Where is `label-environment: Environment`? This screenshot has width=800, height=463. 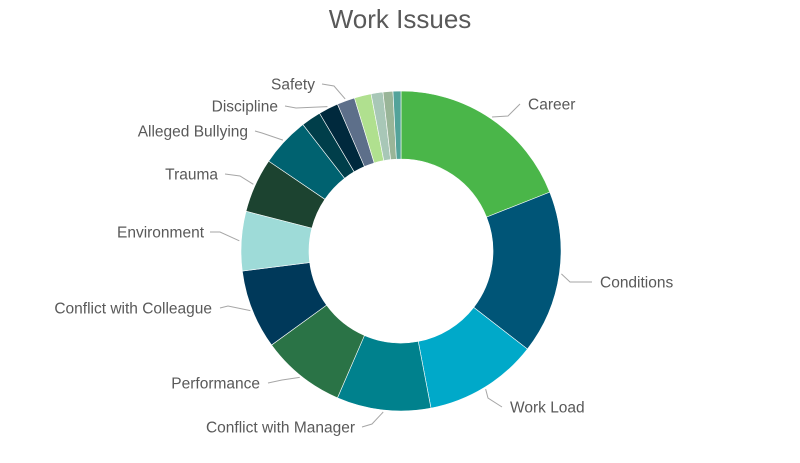 label-environment: Environment is located at coordinates (161, 232).